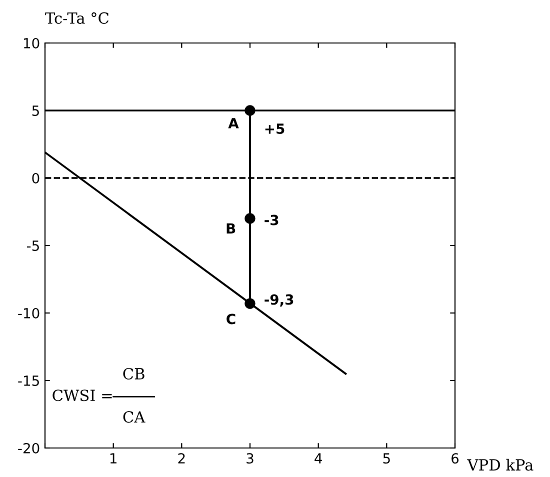 The width and height of the screenshot is (550, 477). I want to click on y-tick-label: -10, so click(29, 313).